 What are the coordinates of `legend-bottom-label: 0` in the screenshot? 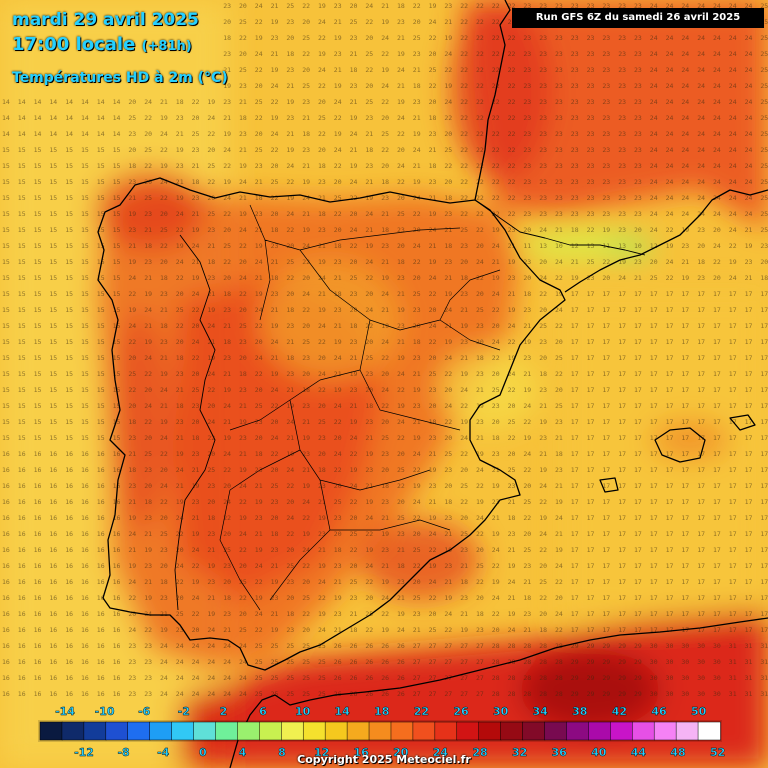 It's located at (203, 752).